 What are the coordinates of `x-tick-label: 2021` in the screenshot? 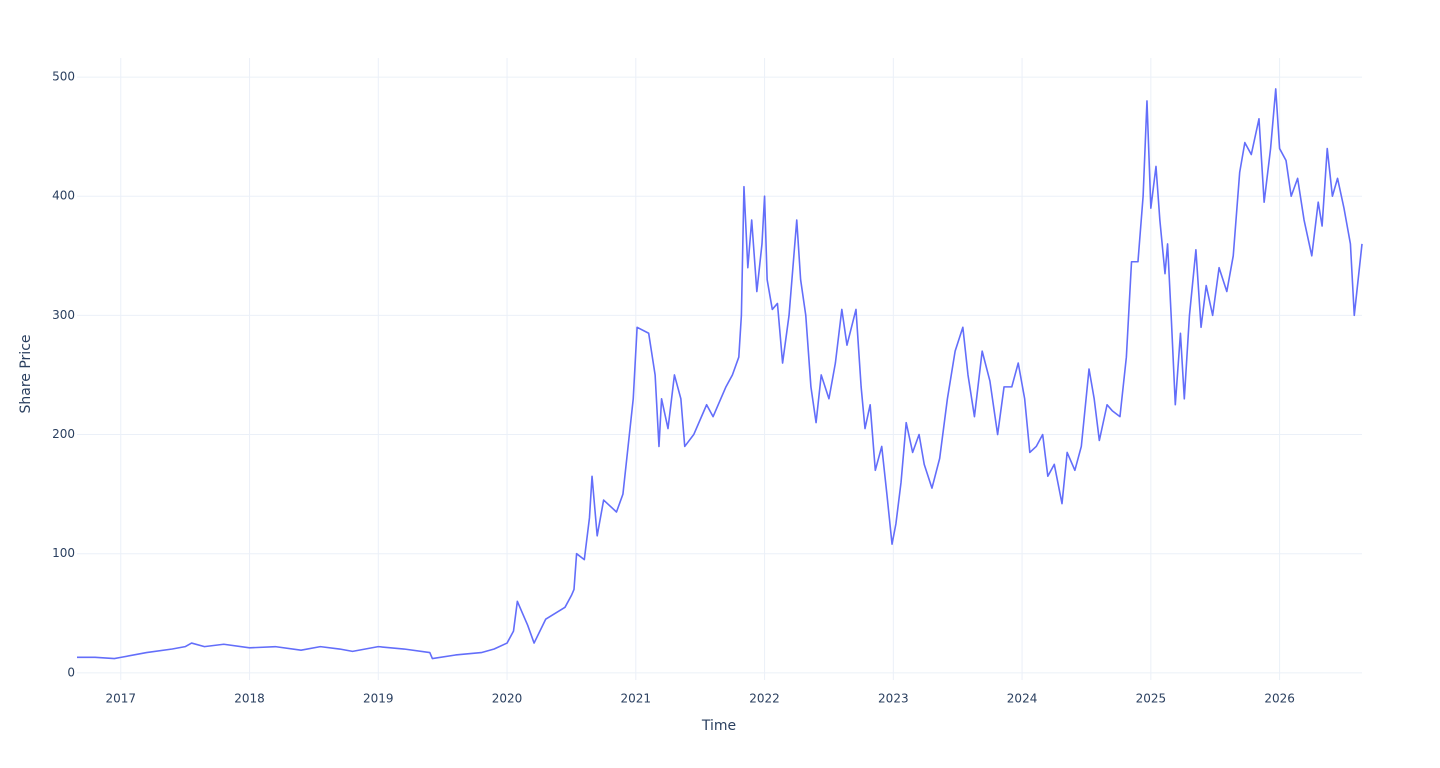 It's located at (636, 699).